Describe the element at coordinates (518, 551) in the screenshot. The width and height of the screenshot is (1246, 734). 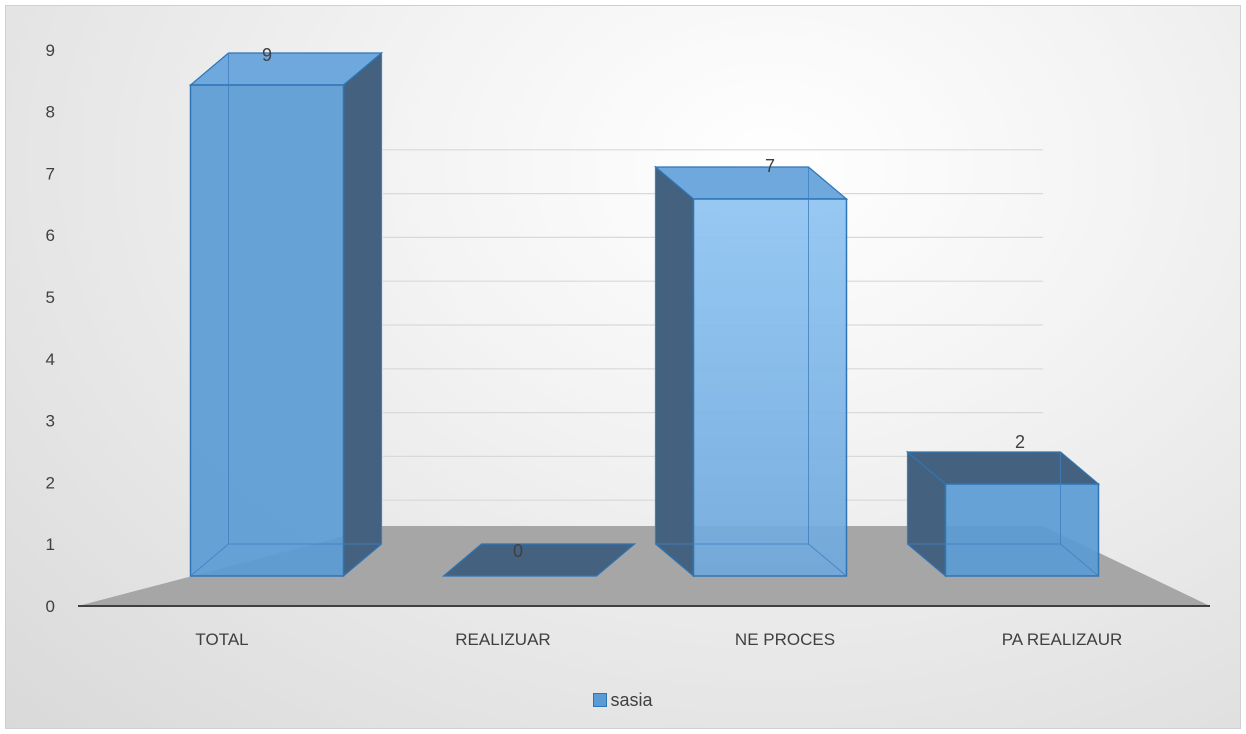
I see `data-label: 0` at that location.